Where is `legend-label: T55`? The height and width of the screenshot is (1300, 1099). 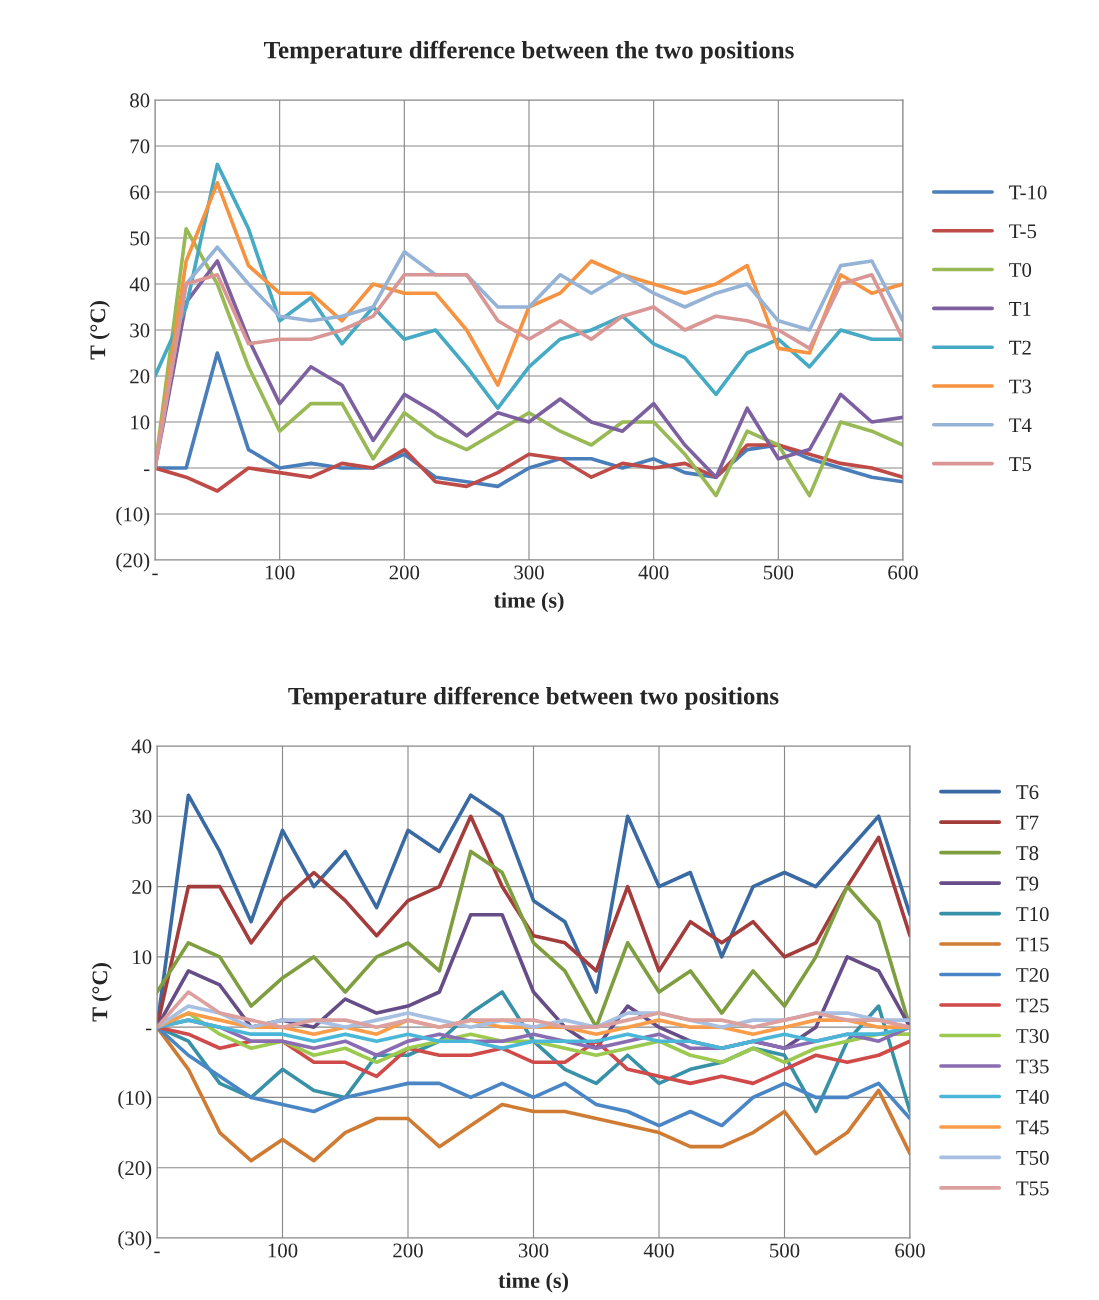 legend-label: T55 is located at coordinates (1032, 1188).